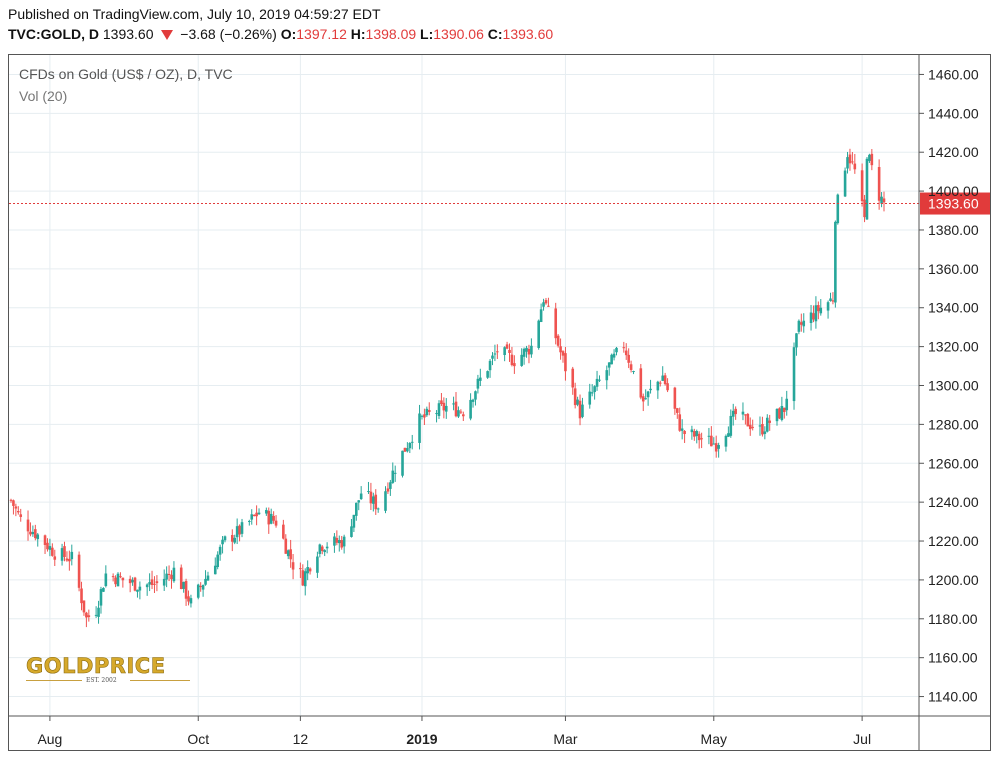 The height and width of the screenshot is (760, 1000). Describe the element at coordinates (495, 34) in the screenshot. I see `close-label: C:` at that location.